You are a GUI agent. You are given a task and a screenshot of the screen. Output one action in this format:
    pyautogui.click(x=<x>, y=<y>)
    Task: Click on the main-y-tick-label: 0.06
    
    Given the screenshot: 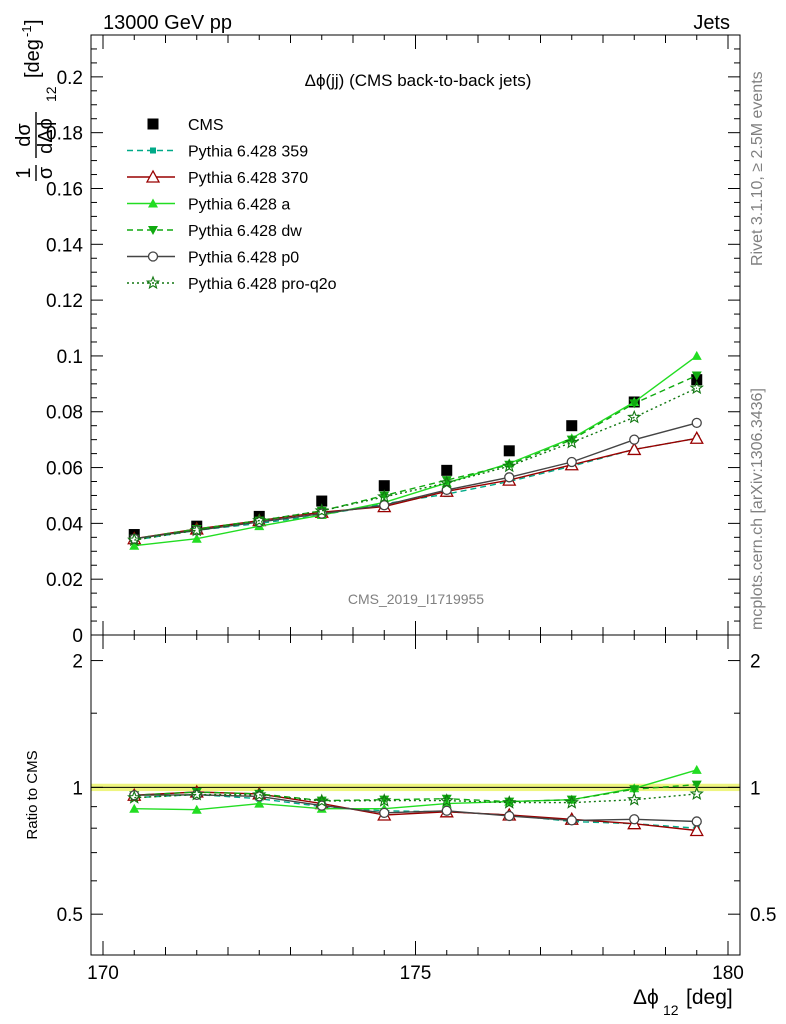 What is the action you would take?
    pyautogui.click(x=64, y=469)
    